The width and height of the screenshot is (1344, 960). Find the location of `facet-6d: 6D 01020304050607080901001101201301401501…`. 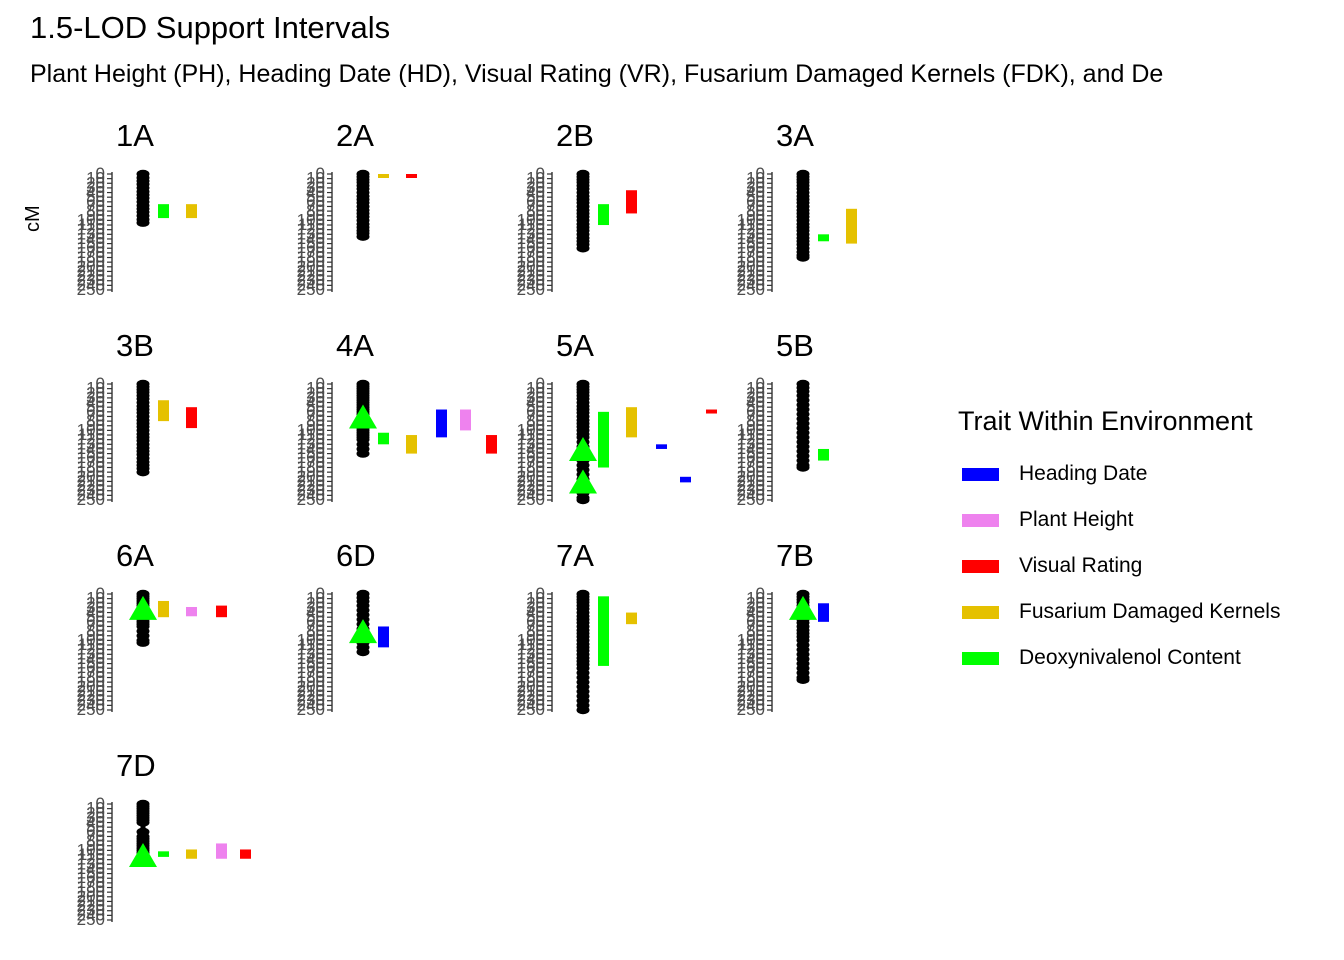

facet-6d: 6D 01020304050607080901001101201301401501… is located at coordinates (343, 628).